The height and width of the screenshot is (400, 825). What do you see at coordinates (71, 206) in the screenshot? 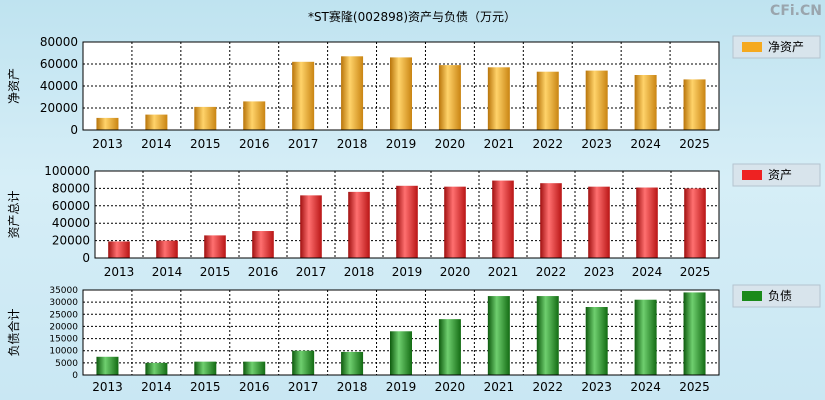
I see `y-tick-label: 60000` at bounding box center [71, 206].